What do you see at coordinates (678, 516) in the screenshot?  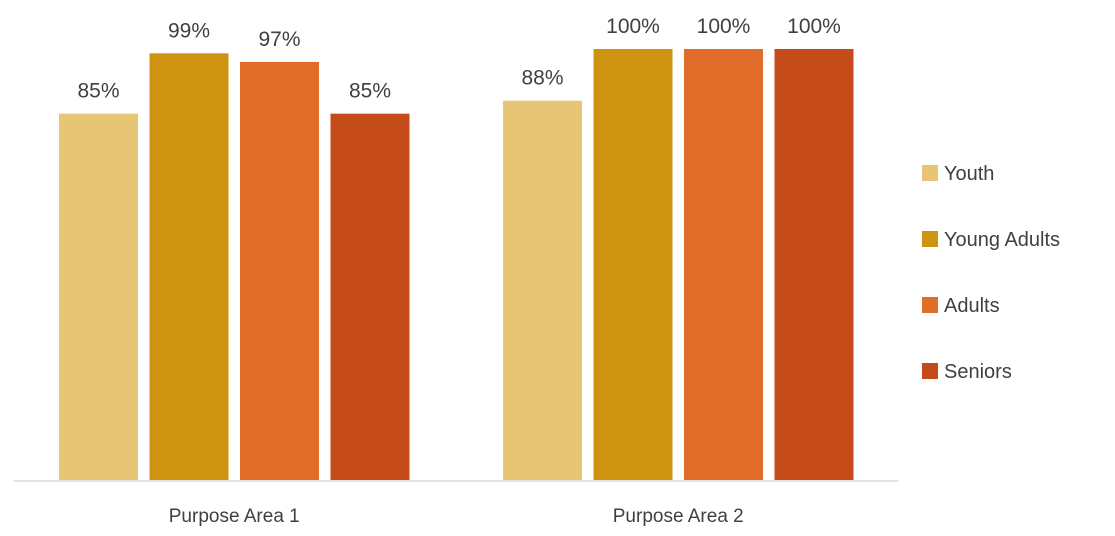 I see `x-tick-label-2: Purpose Area 2` at bounding box center [678, 516].